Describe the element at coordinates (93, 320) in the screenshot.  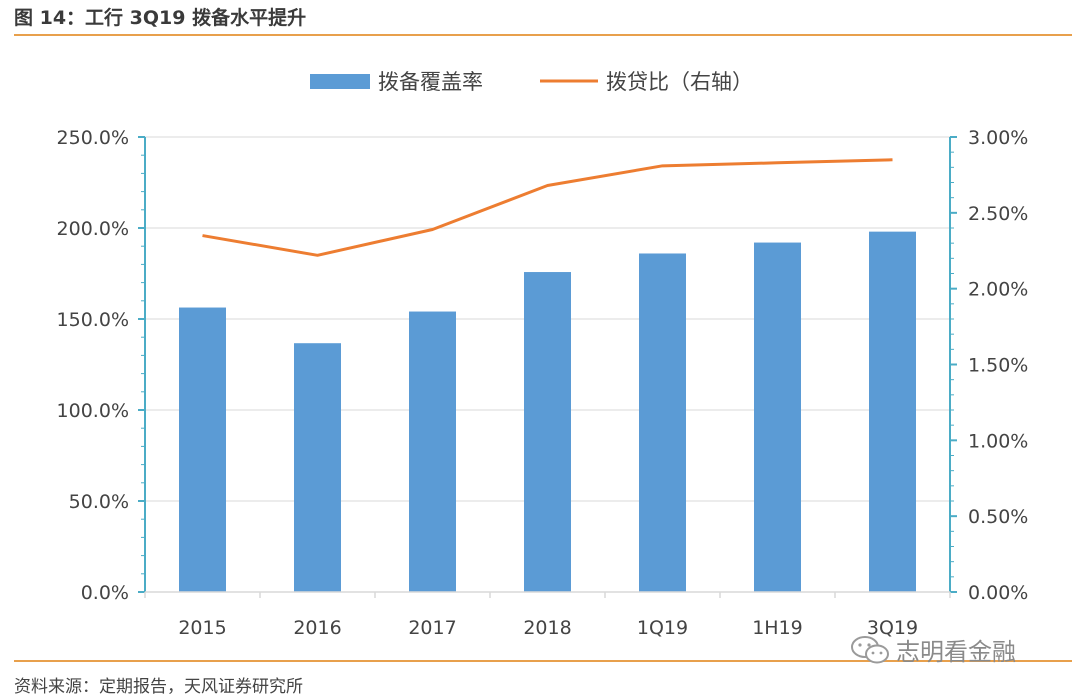
I see `left-tick-label: 150.0%` at that location.